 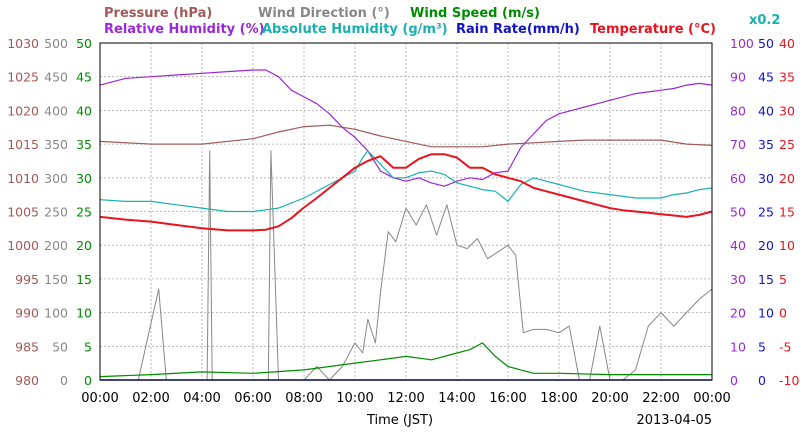 I want to click on y-tick-label-relative-humidity: 10, so click(x=738, y=346).